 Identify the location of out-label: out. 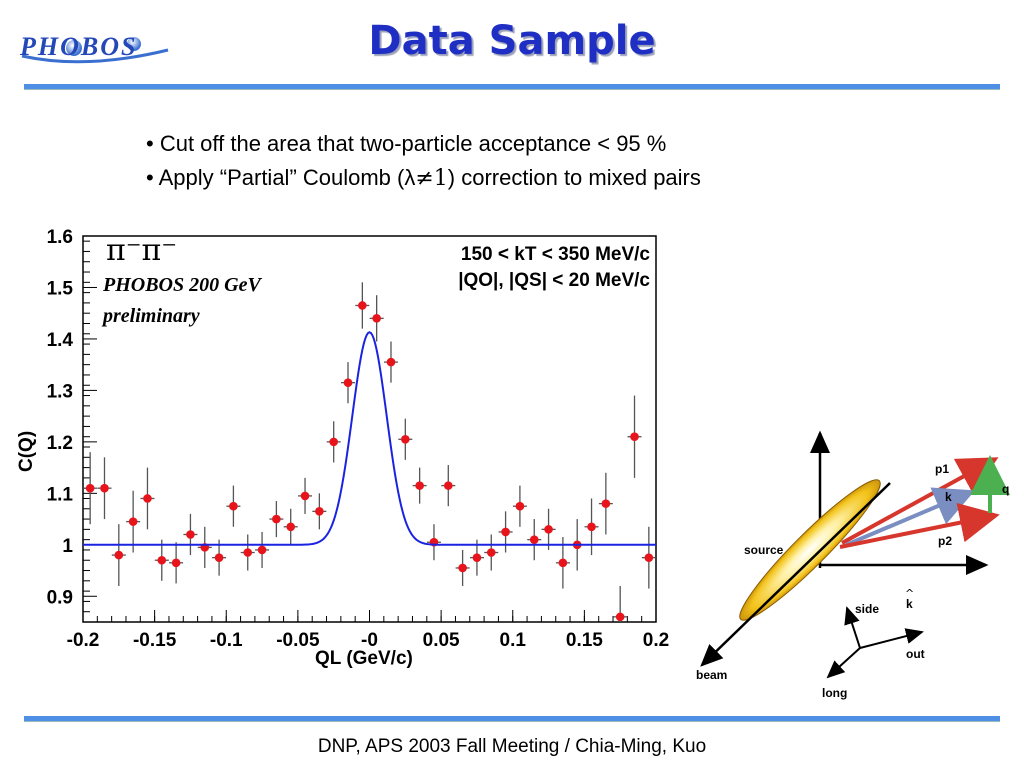
(915, 654).